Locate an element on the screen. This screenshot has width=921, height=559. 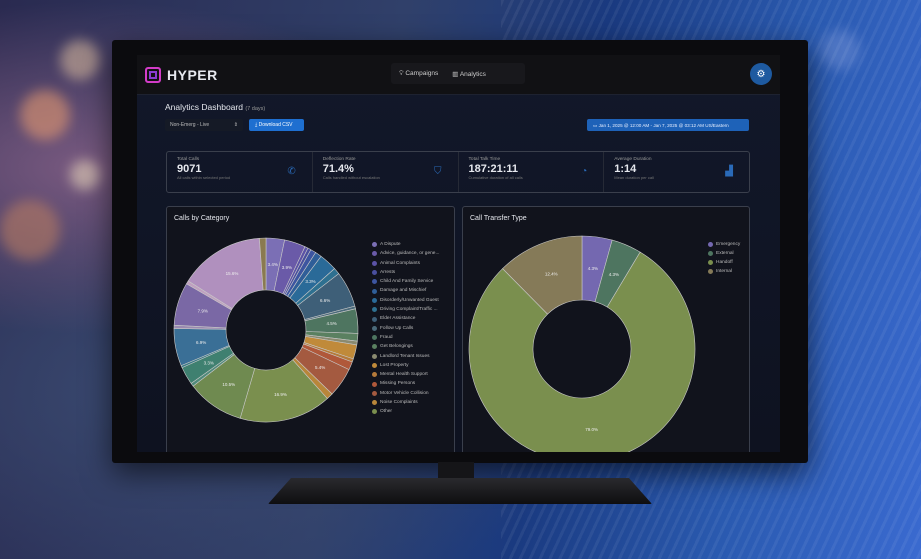
main-nav: 💡︎ Campaigns ▥ Analytics is located at coordinates (458, 73).